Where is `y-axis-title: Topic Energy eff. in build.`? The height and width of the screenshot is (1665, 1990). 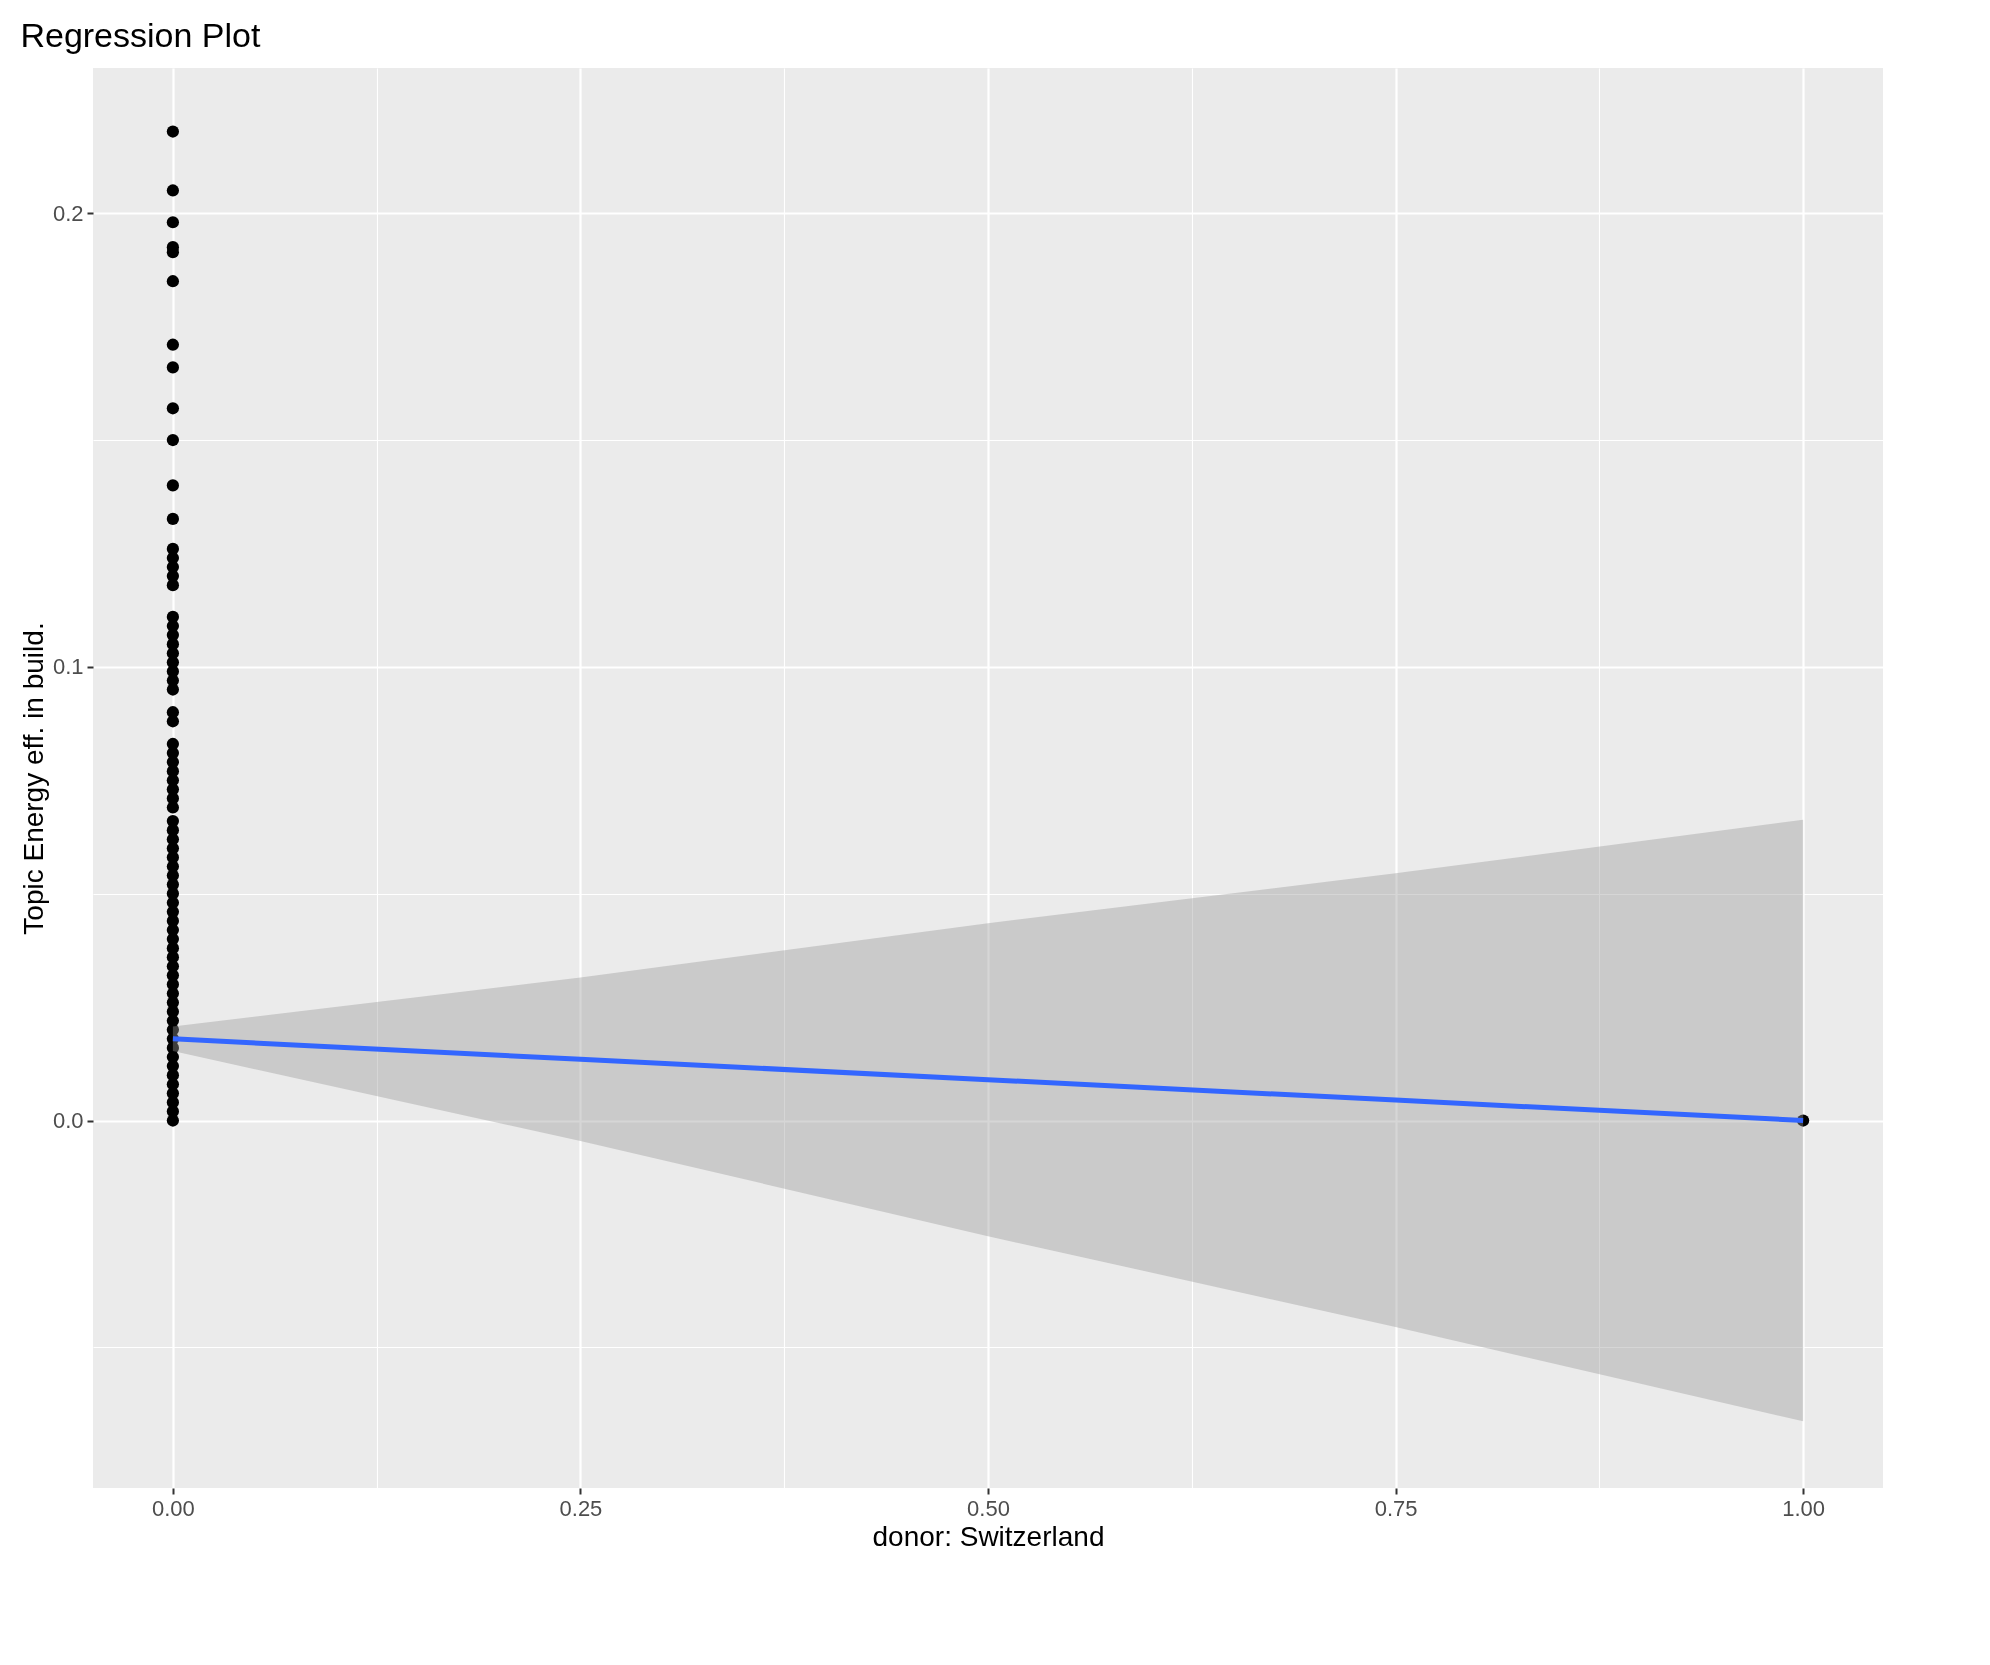
y-axis-title: Topic Energy eff. in build. is located at coordinates (33, 778).